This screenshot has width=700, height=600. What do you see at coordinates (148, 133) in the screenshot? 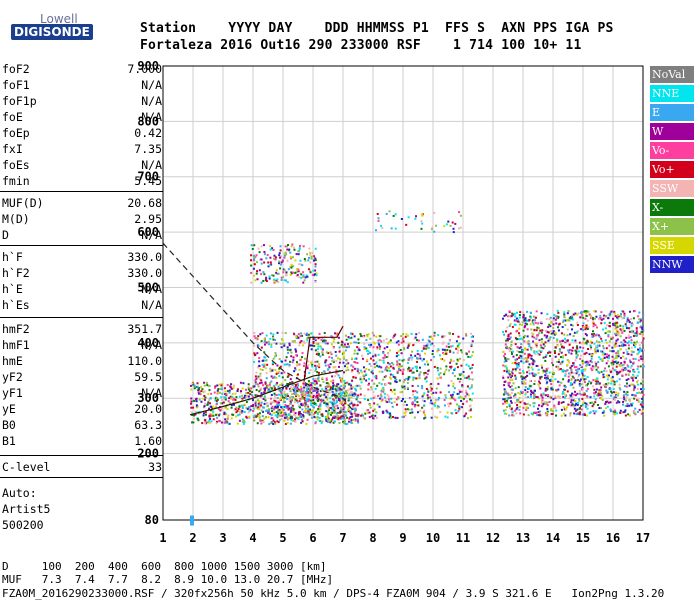
I see `param-value: 0.42` at bounding box center [148, 133].